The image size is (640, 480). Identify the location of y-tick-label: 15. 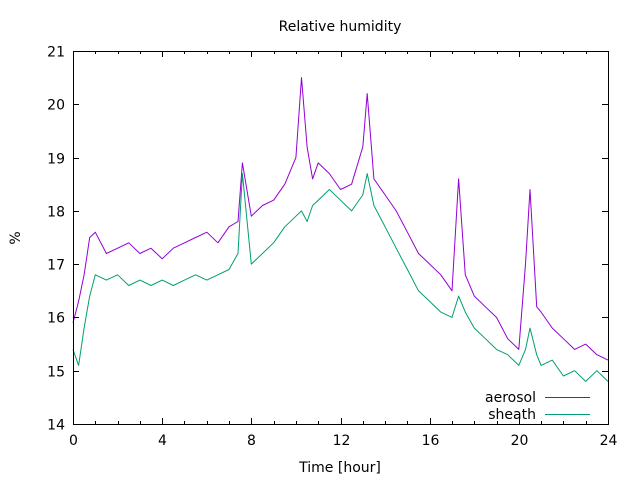
(56, 373).